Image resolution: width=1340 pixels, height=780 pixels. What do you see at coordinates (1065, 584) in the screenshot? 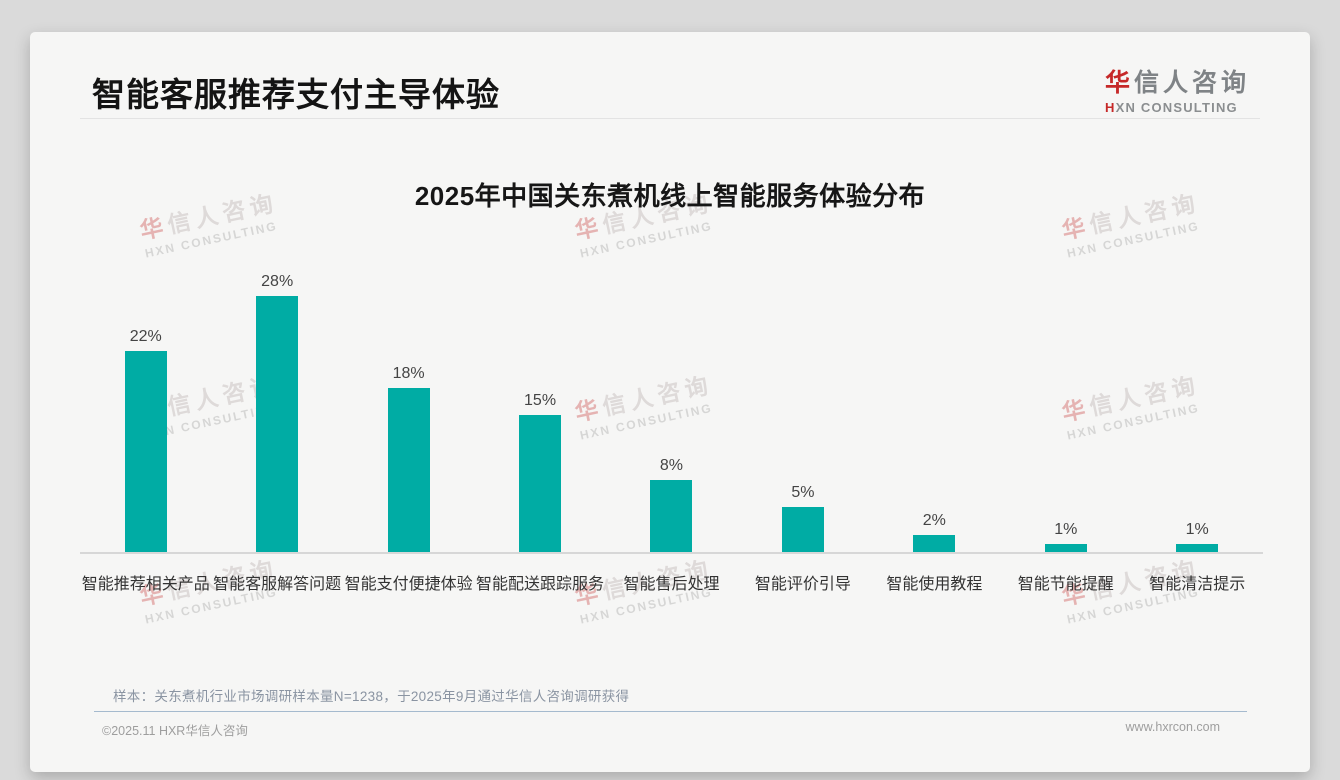
I see `bar-category-label: 智能节能提醒` at bounding box center [1065, 584].